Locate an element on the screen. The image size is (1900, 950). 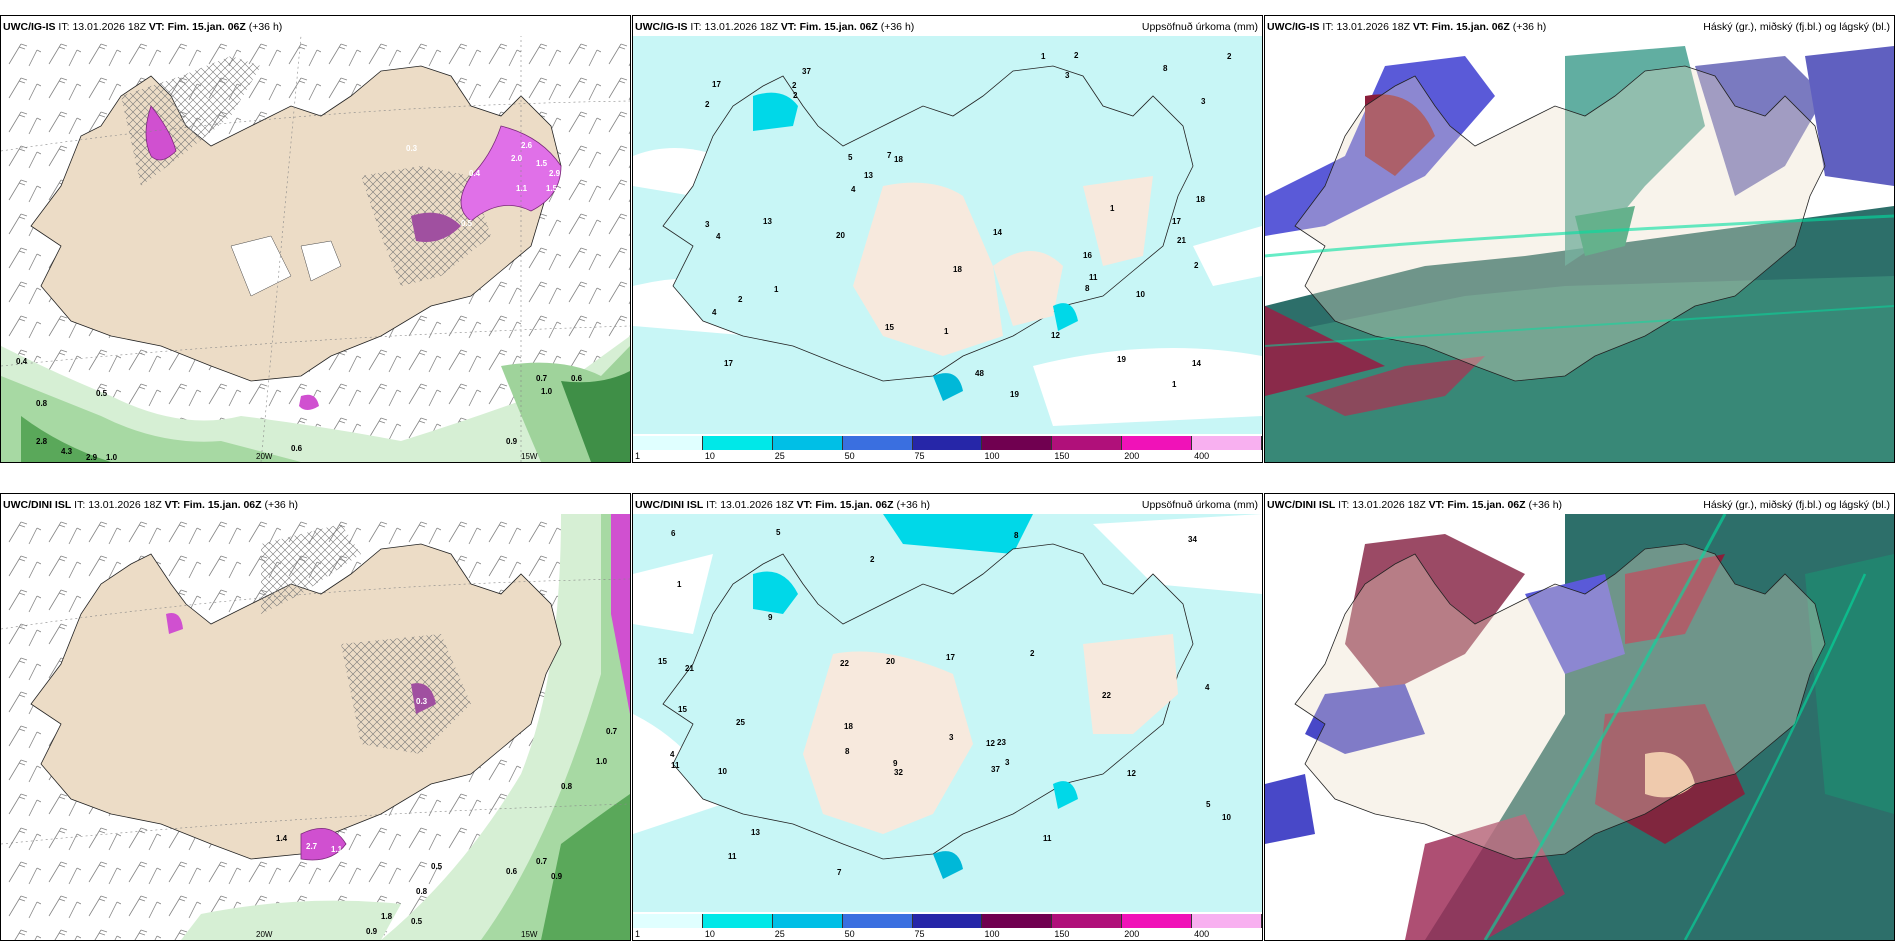
snow-value-label: 0.8 is located at coordinates (422, 891).